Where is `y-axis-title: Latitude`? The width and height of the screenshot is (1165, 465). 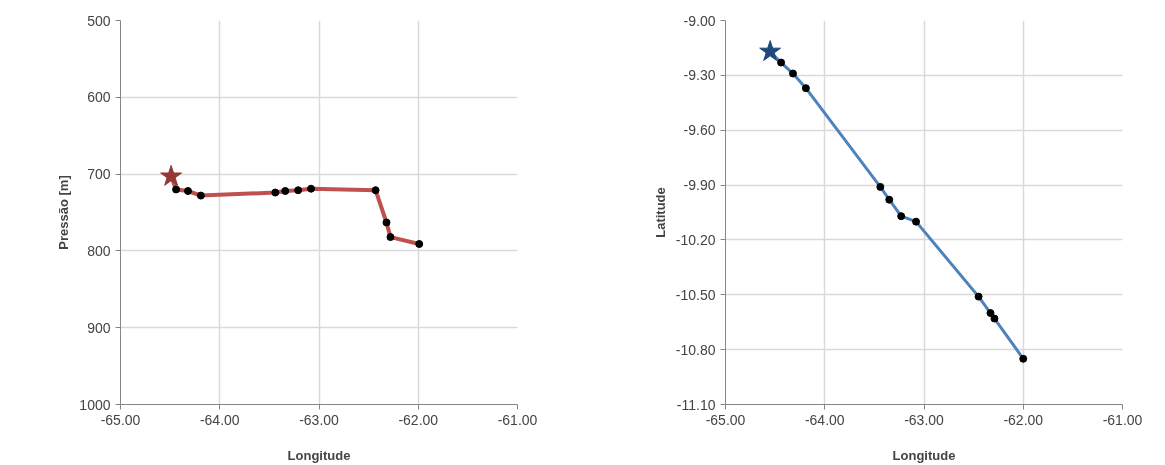
y-axis-title: Latitude is located at coordinates (660, 212).